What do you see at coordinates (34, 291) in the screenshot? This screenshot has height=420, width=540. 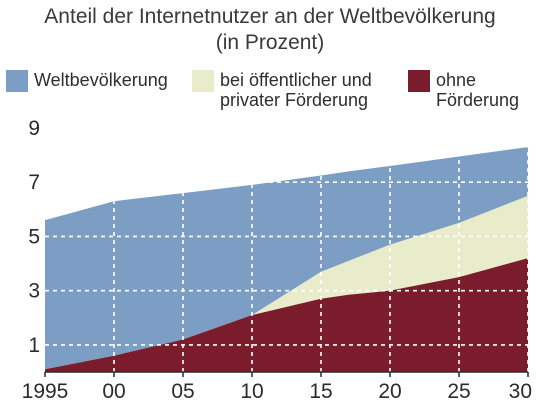 I see `y-tick-label: 3` at bounding box center [34, 291].